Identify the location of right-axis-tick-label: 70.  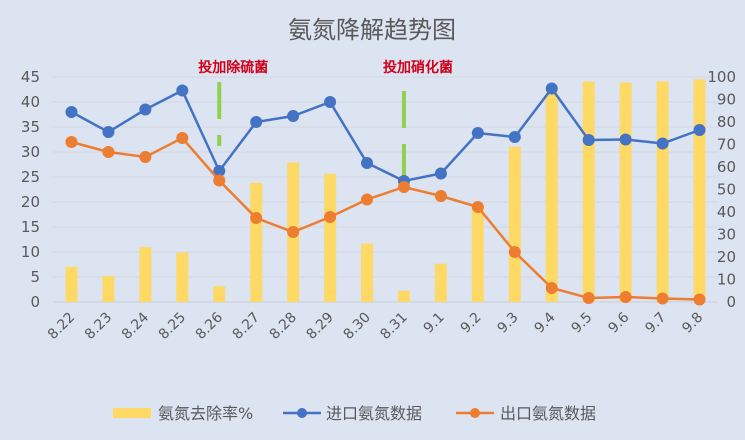
(726, 145).